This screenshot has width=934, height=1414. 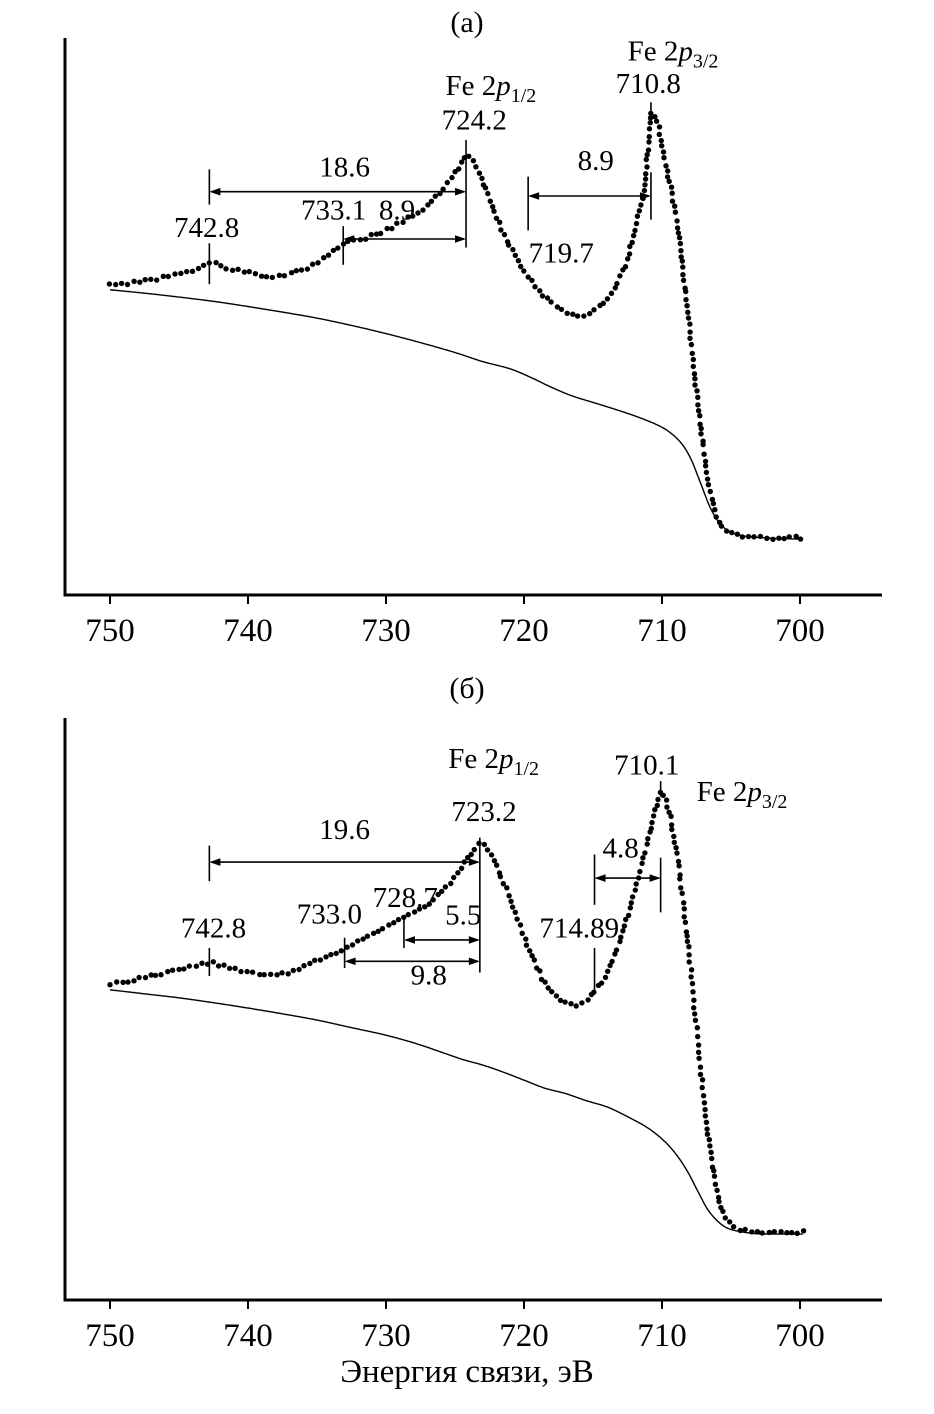 I want to click on annotation-label: 733.1, so click(x=333, y=211).